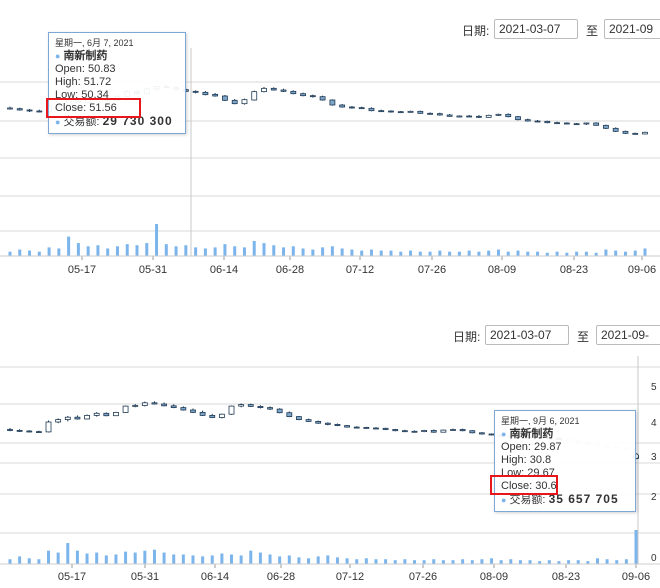 The width and height of the screenshot is (660, 588). Describe the element at coordinates (583, 499) in the screenshot. I see `tooltip-amount-value: 35 657 705` at that location.